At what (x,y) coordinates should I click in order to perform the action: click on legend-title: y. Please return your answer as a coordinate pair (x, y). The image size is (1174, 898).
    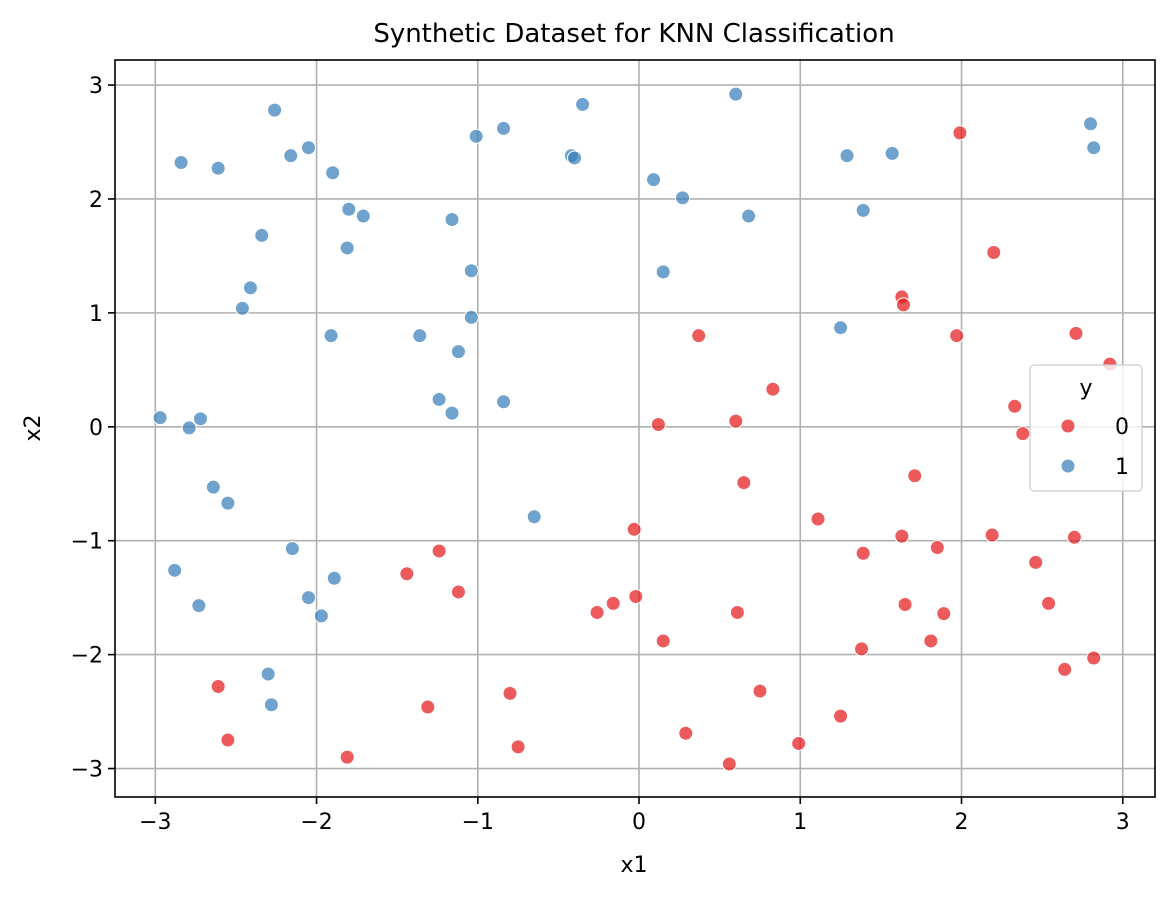
    Looking at the image, I should click on (1085, 388).